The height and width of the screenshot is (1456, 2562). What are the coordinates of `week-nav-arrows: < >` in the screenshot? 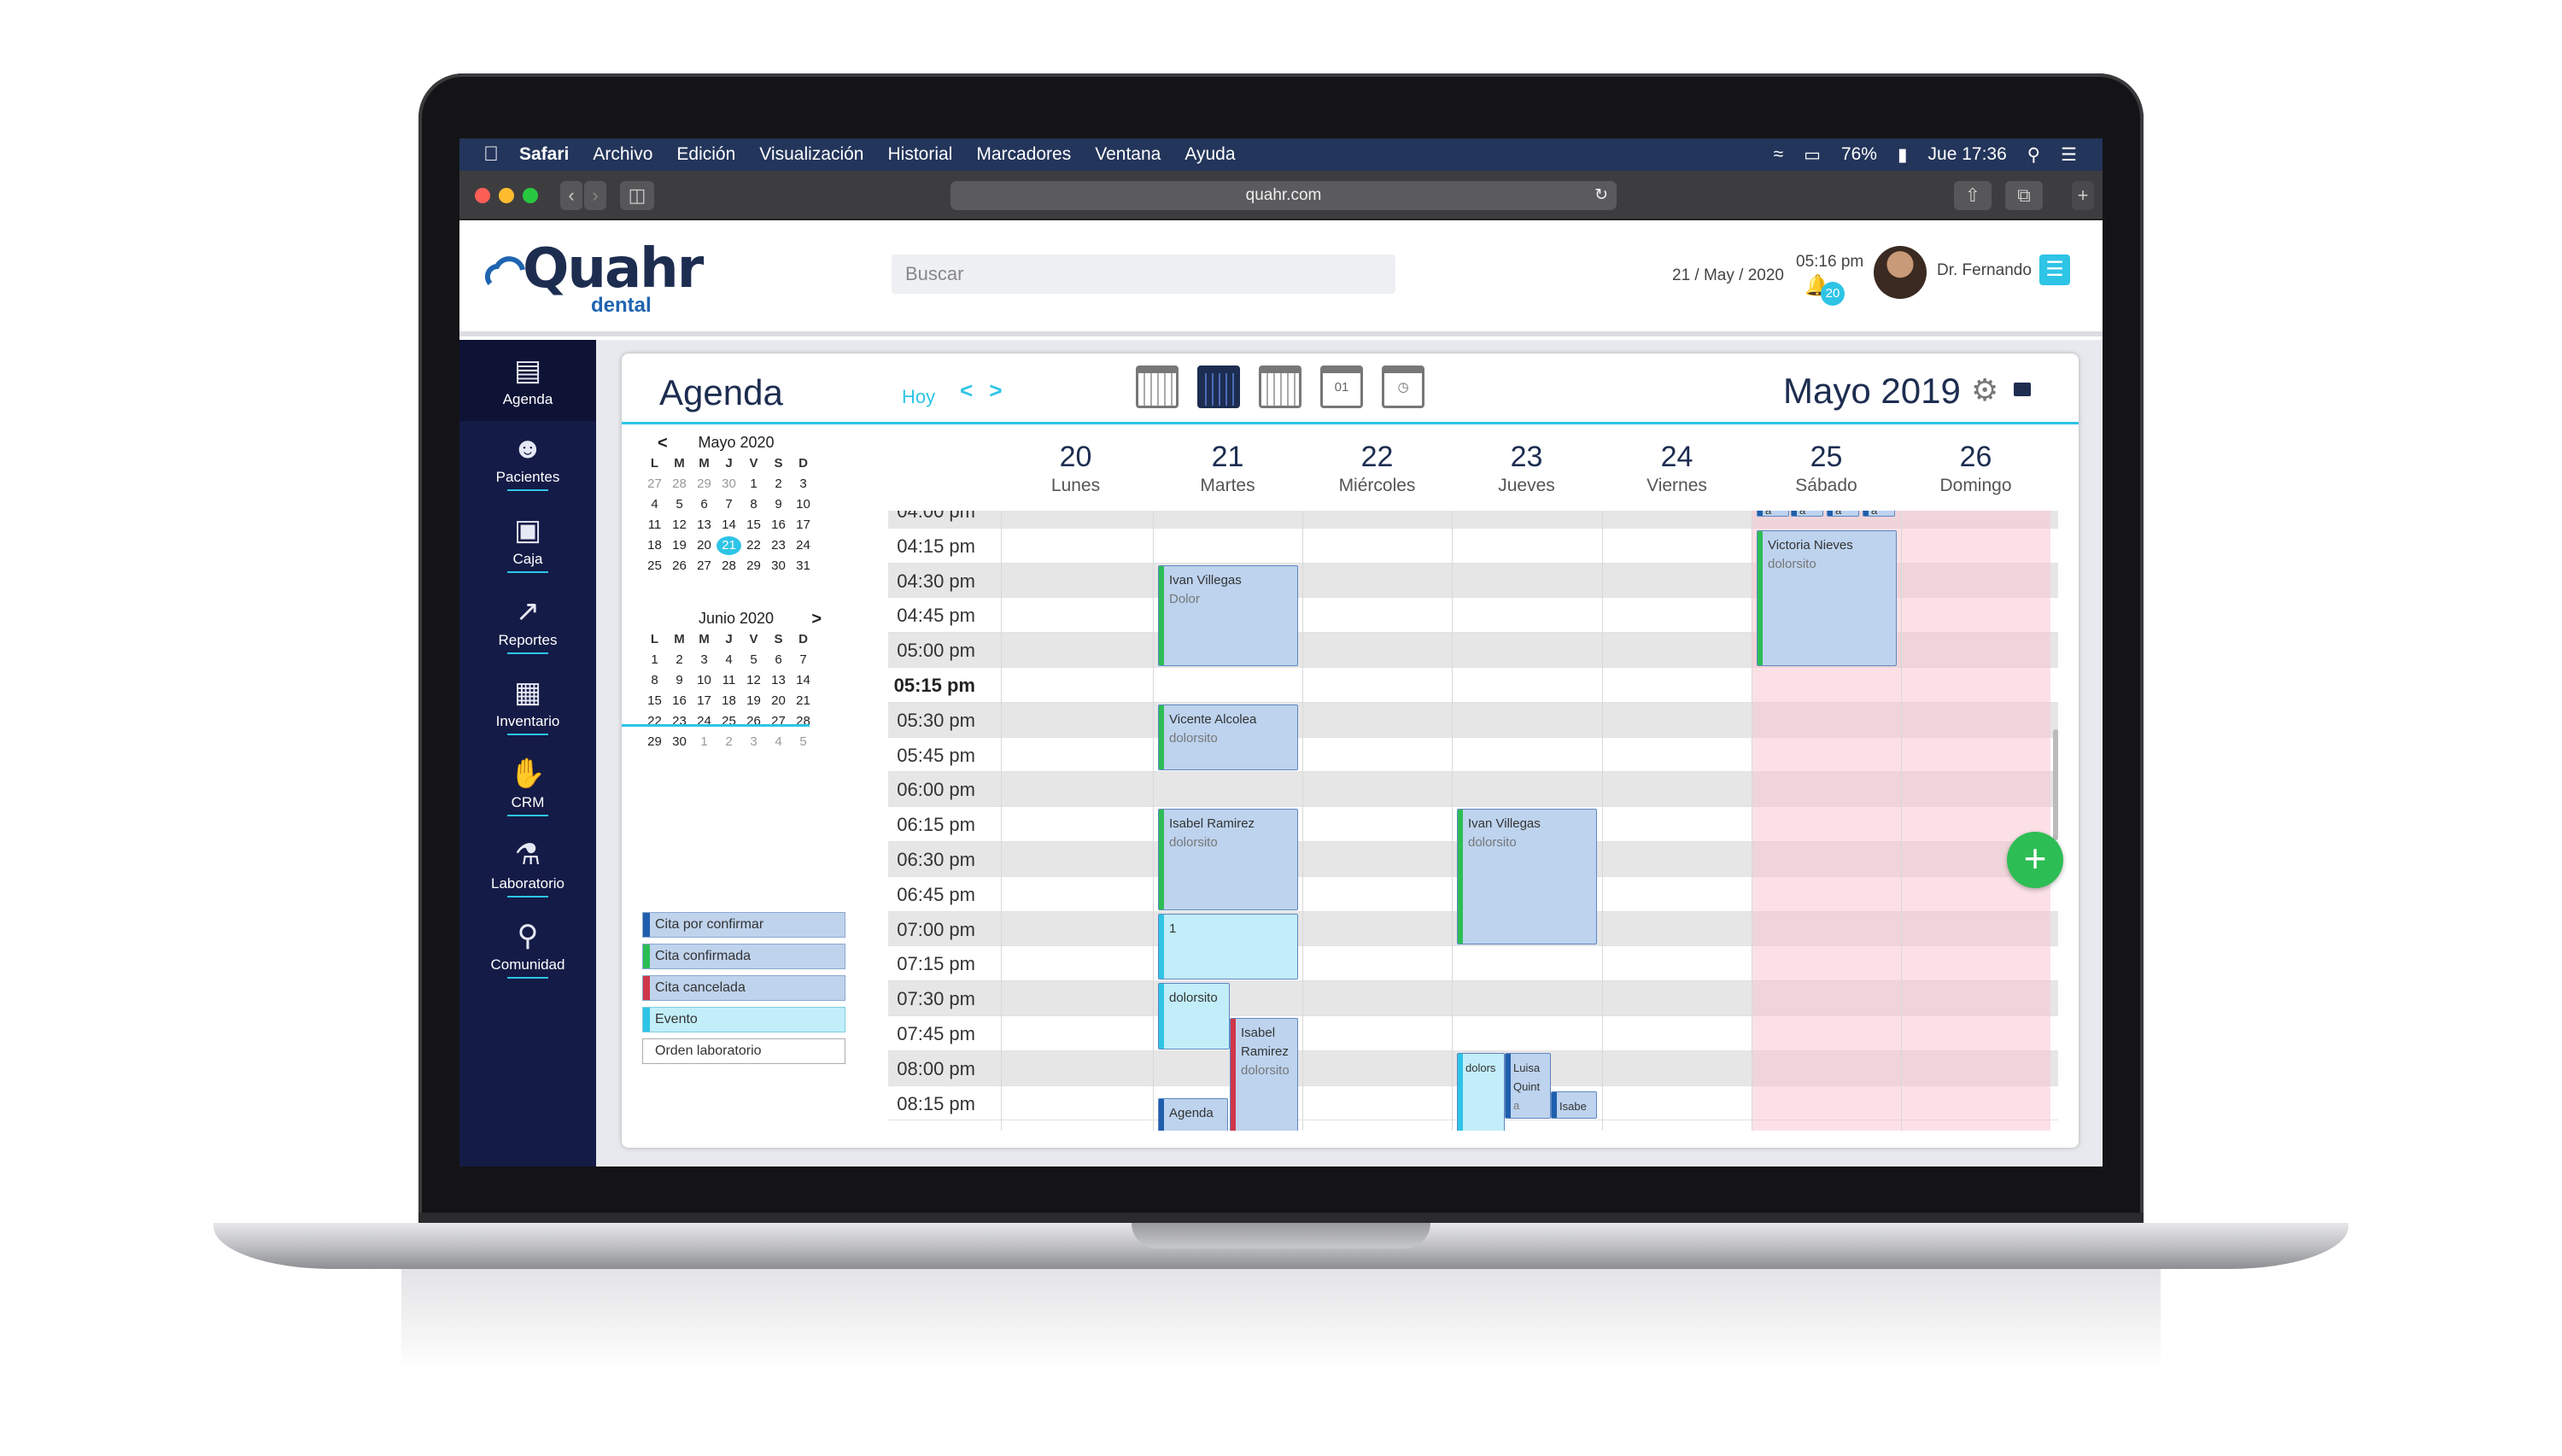 It's located at (984, 390).